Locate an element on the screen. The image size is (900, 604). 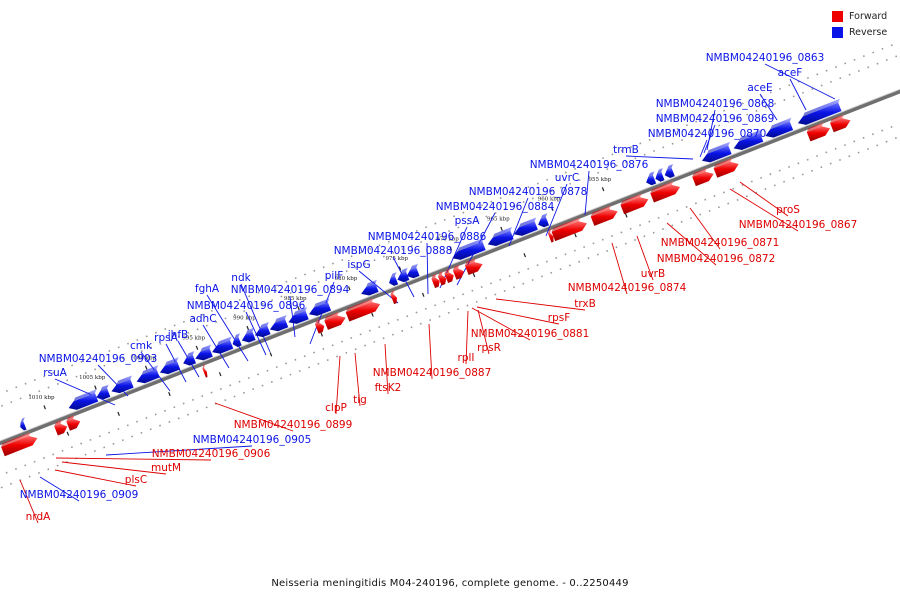
reverse-gene-label: fghA is located at coordinates (207, 289).